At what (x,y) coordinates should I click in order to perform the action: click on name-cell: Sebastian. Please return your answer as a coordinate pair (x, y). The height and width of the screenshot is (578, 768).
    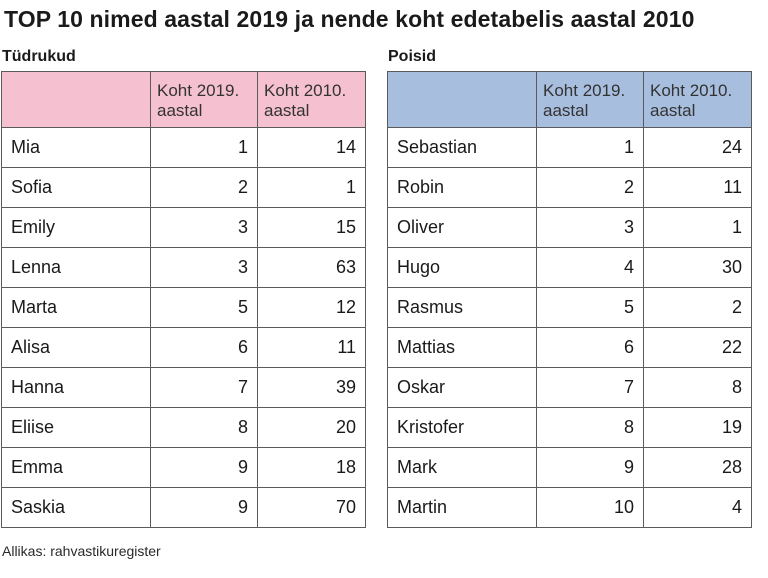
    Looking at the image, I should click on (462, 147).